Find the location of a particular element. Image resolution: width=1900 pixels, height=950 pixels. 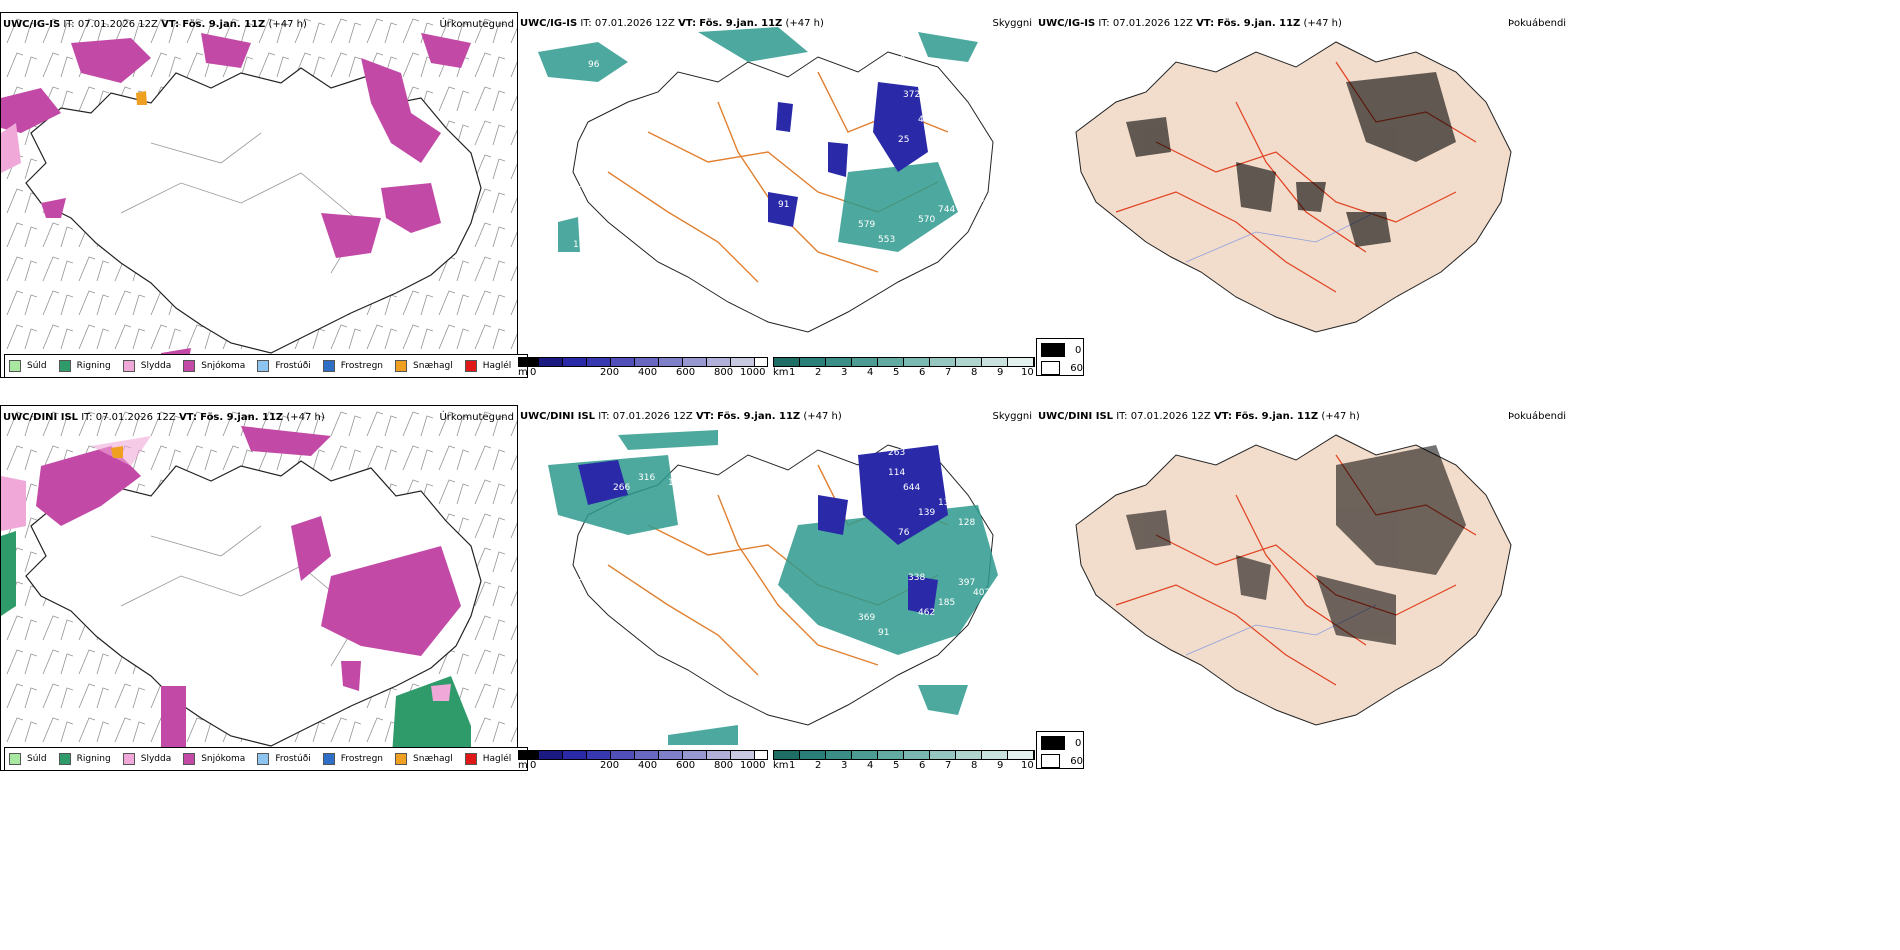

visibility-unit: km is located at coordinates (781, 372).